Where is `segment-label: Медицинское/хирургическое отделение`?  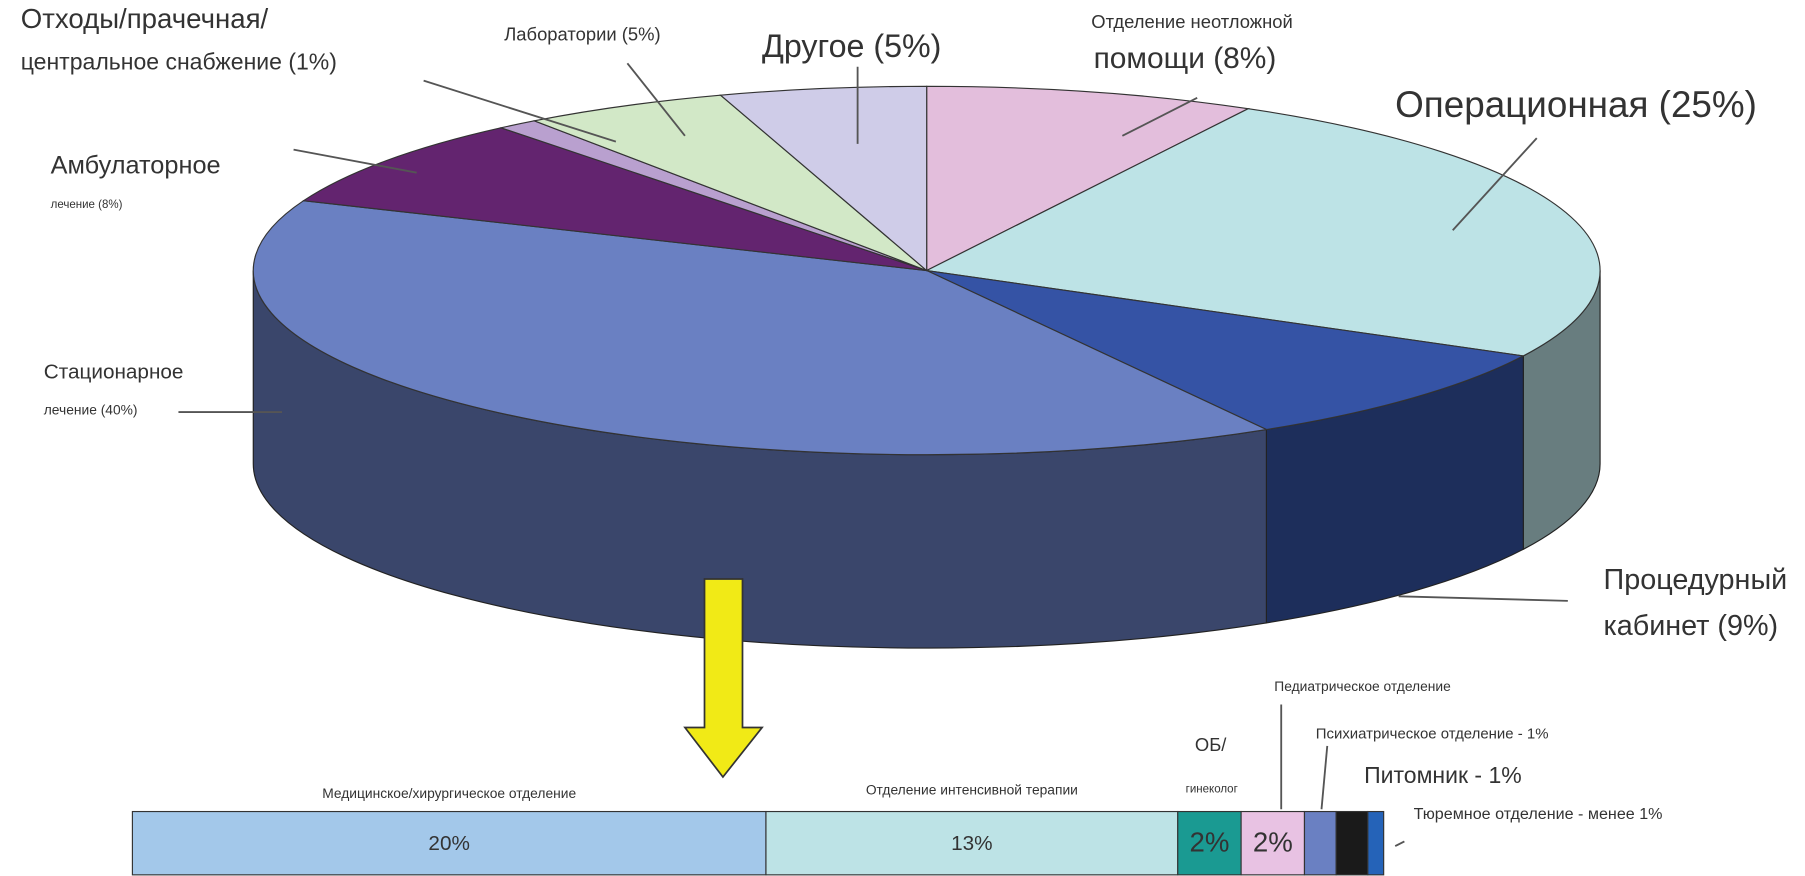 segment-label: Медицинское/хирургическое отделение is located at coordinates (449, 793).